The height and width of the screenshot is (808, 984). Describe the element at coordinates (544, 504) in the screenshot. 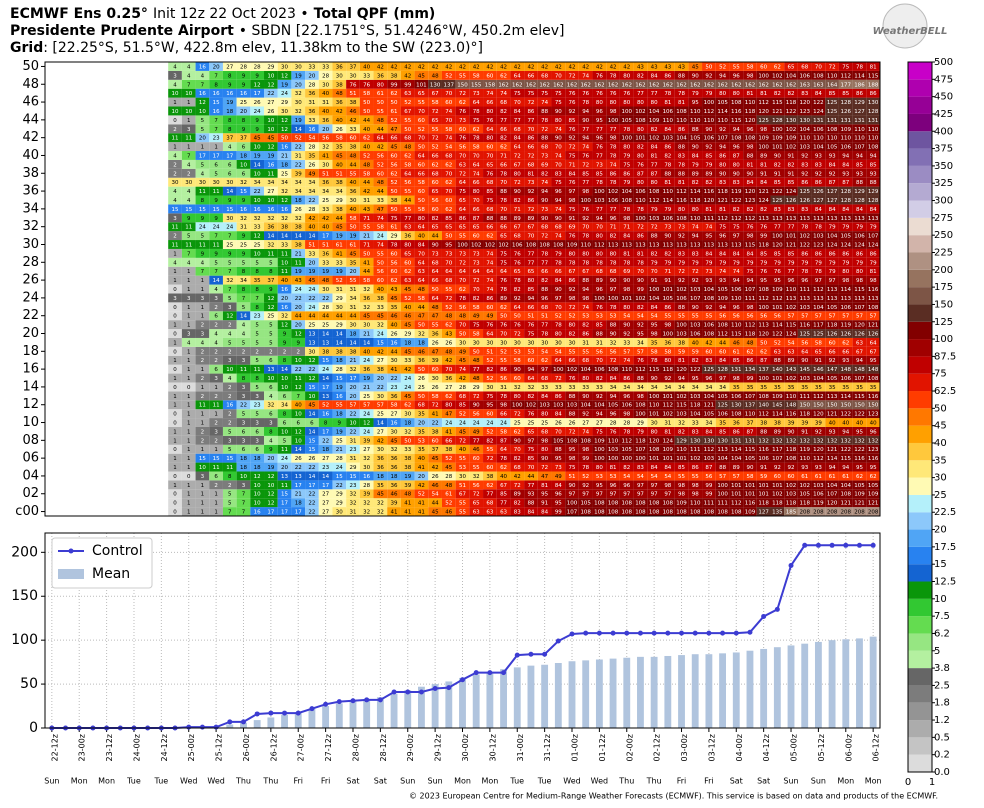

I see `cell-label: 91` at that location.